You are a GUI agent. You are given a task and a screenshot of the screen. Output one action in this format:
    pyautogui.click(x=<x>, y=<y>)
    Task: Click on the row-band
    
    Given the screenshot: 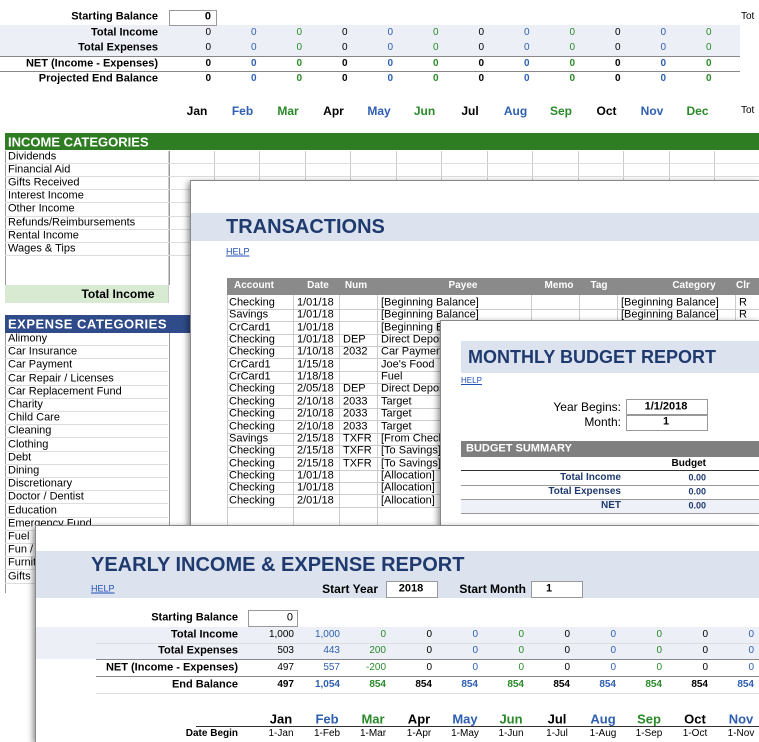 What is the action you would take?
    pyautogui.click(x=370, y=40)
    